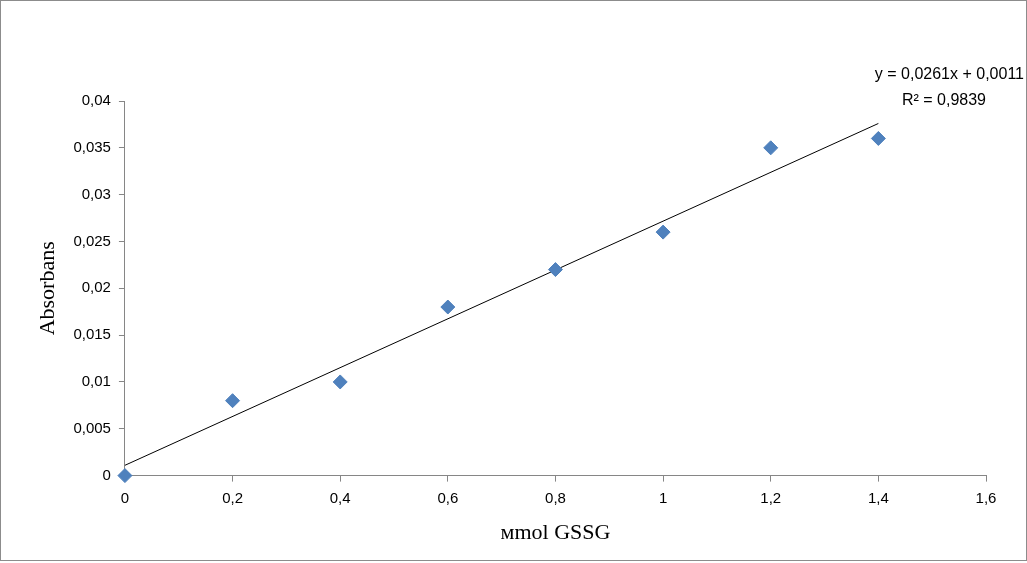 Image resolution: width=1027 pixels, height=563 pixels. Describe the element at coordinates (448, 497) in the screenshot. I see `x-tick-label: 0,6` at that location.